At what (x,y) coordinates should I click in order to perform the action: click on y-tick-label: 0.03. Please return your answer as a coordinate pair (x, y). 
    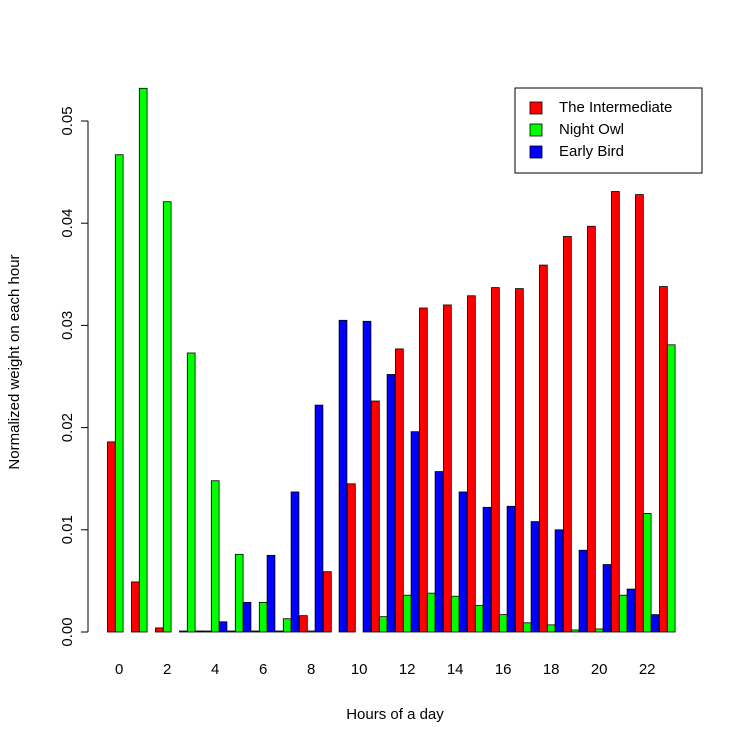
    Looking at the image, I should click on (67, 325).